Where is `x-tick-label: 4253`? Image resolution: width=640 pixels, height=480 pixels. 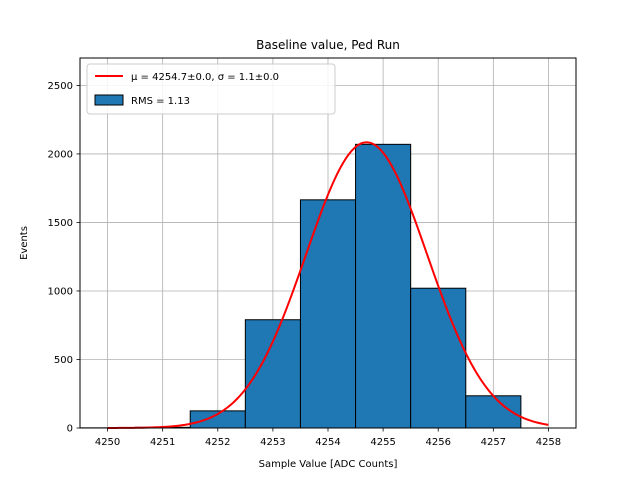 x-tick-label: 4253 is located at coordinates (272, 442).